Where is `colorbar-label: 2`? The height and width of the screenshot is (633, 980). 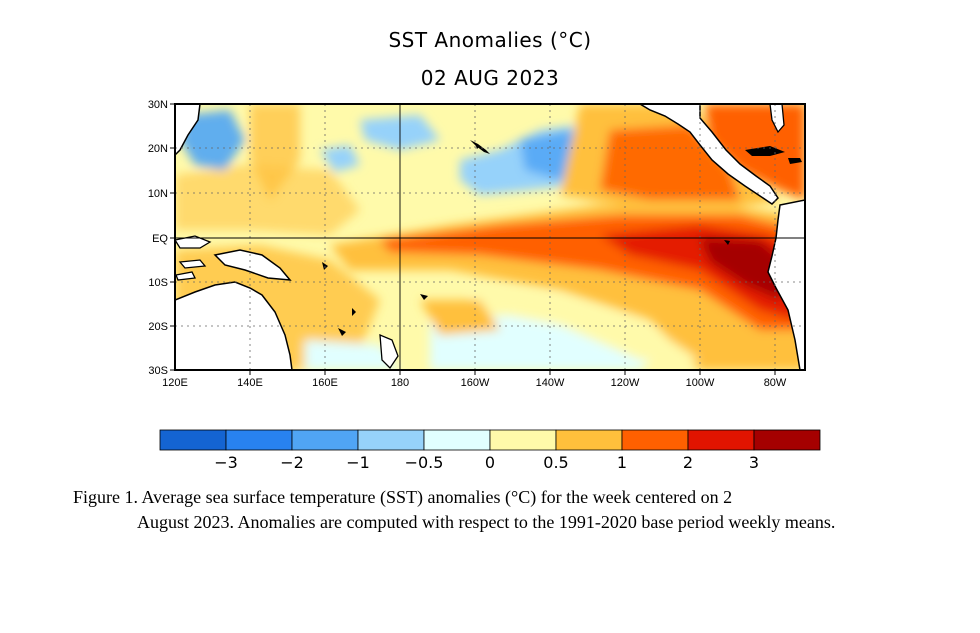
colorbar-label: 2 is located at coordinates (688, 462).